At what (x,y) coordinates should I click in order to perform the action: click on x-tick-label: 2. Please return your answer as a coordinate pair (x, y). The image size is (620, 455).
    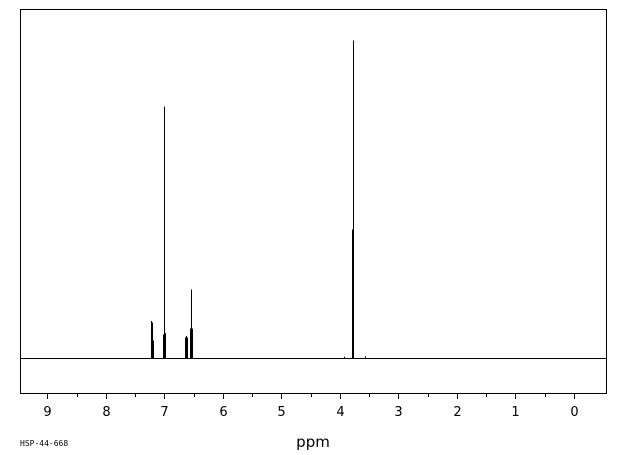
    Looking at the image, I should click on (457, 412).